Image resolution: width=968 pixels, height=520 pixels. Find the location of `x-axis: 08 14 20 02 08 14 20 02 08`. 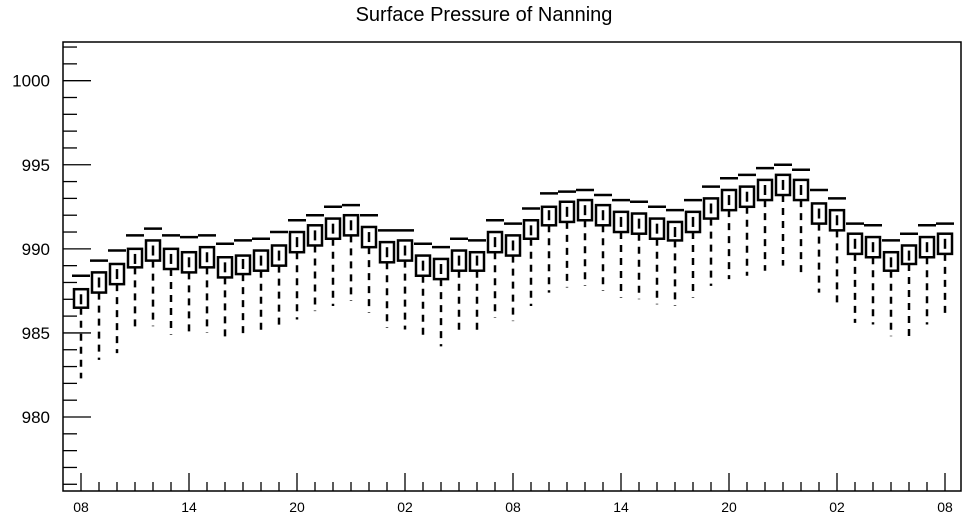

x-axis: 08 14 20 02 08 14 20 02 08 is located at coordinates (513, 494).